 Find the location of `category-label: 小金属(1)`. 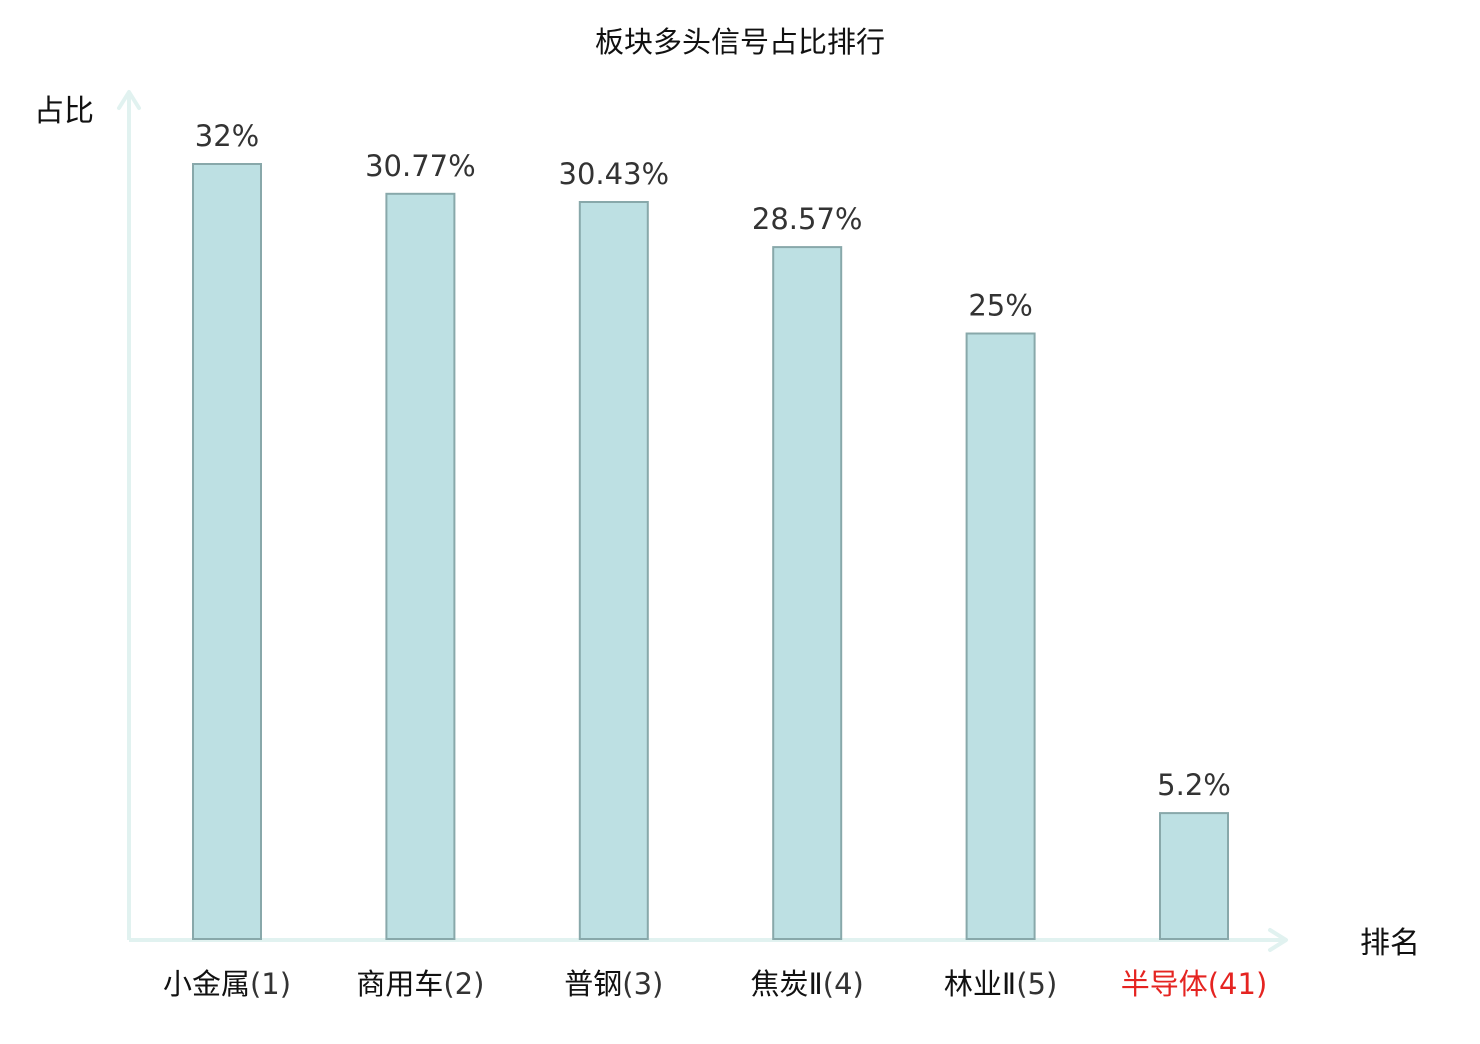

category-label: 小金属(1) is located at coordinates (227, 984).